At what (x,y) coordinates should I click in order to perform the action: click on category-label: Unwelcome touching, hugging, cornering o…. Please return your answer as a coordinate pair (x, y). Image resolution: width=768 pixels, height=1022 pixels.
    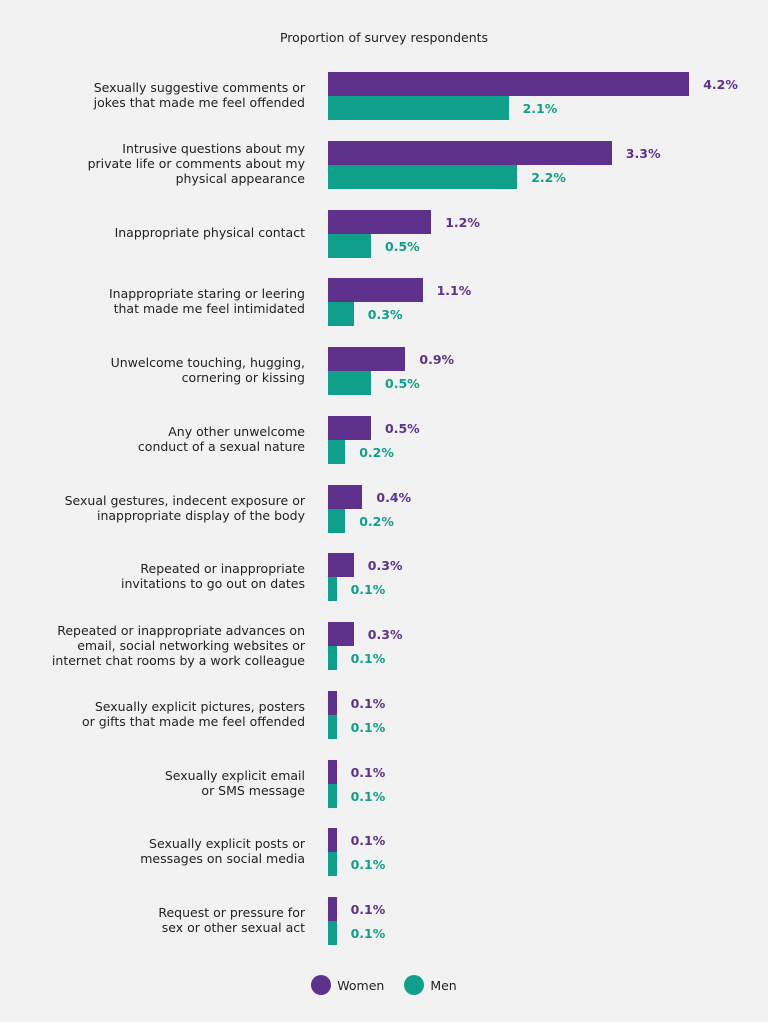
    Looking at the image, I should click on (207, 370).